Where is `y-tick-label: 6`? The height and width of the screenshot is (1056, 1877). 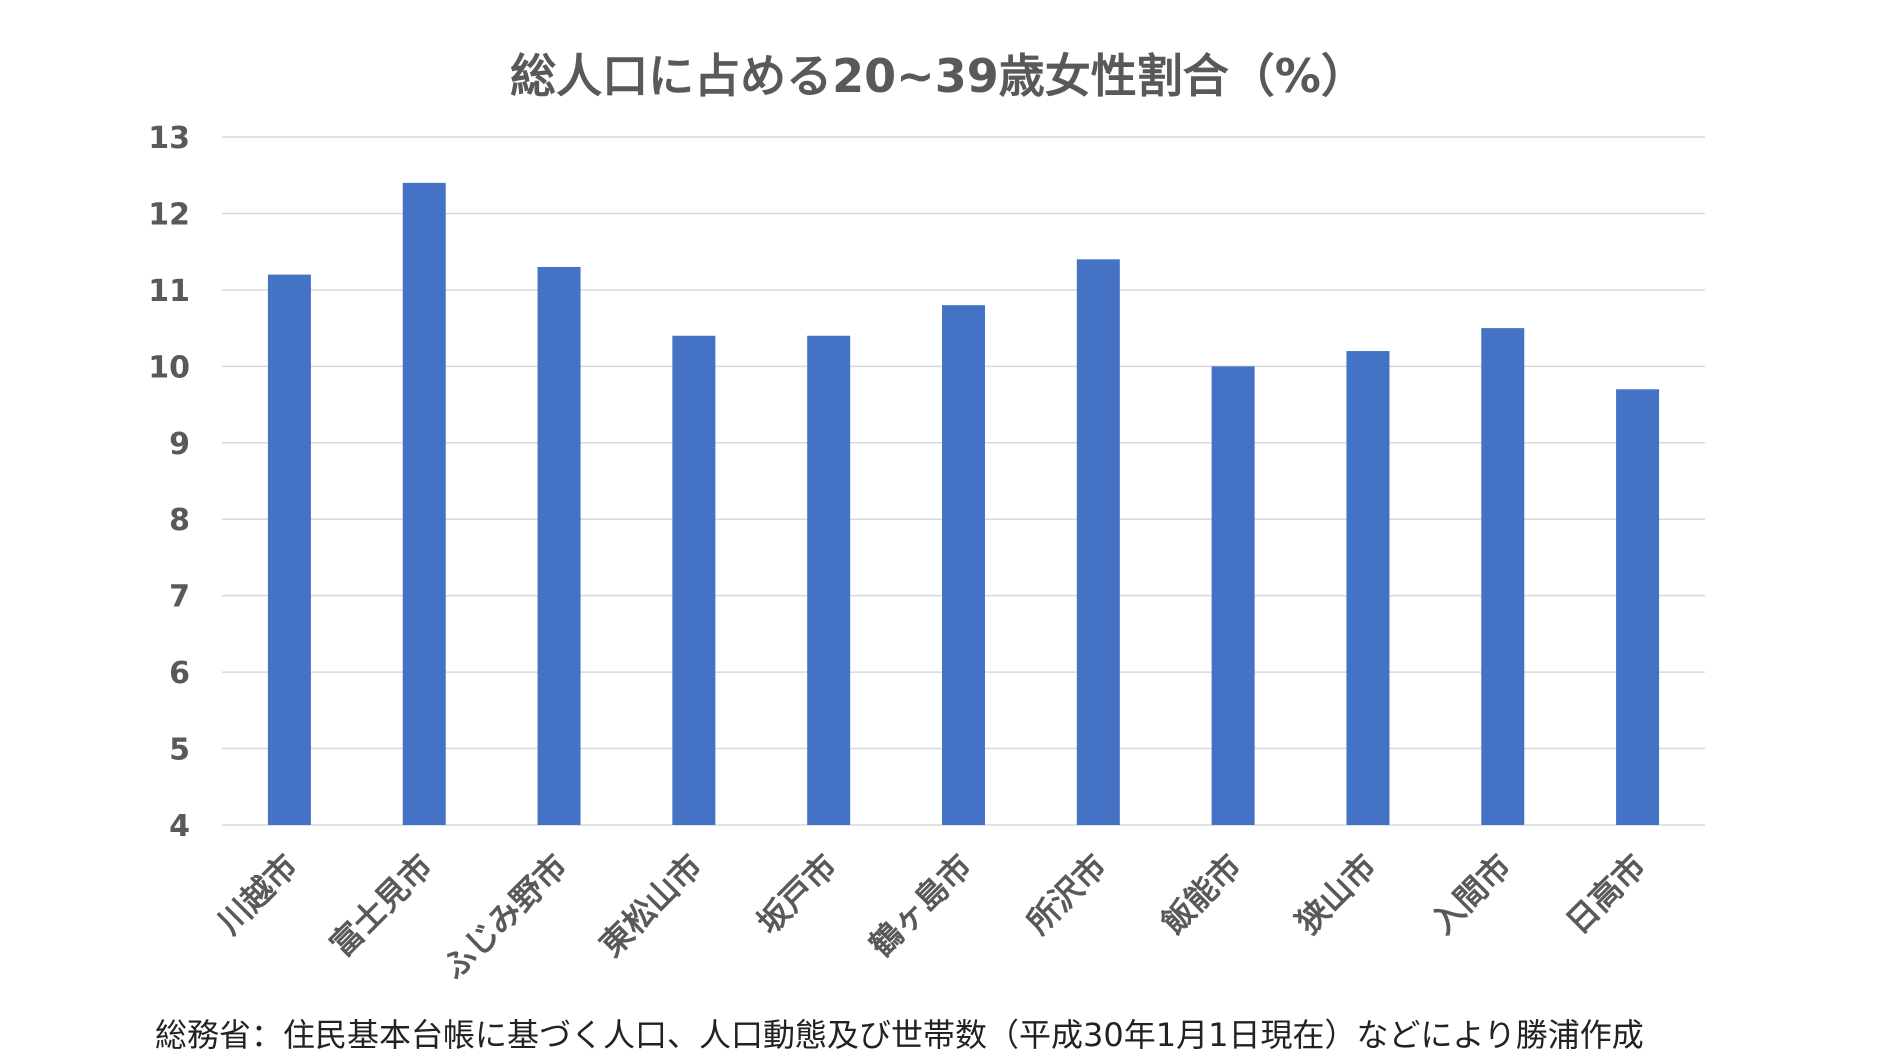
y-tick-label: 6 is located at coordinates (179, 673).